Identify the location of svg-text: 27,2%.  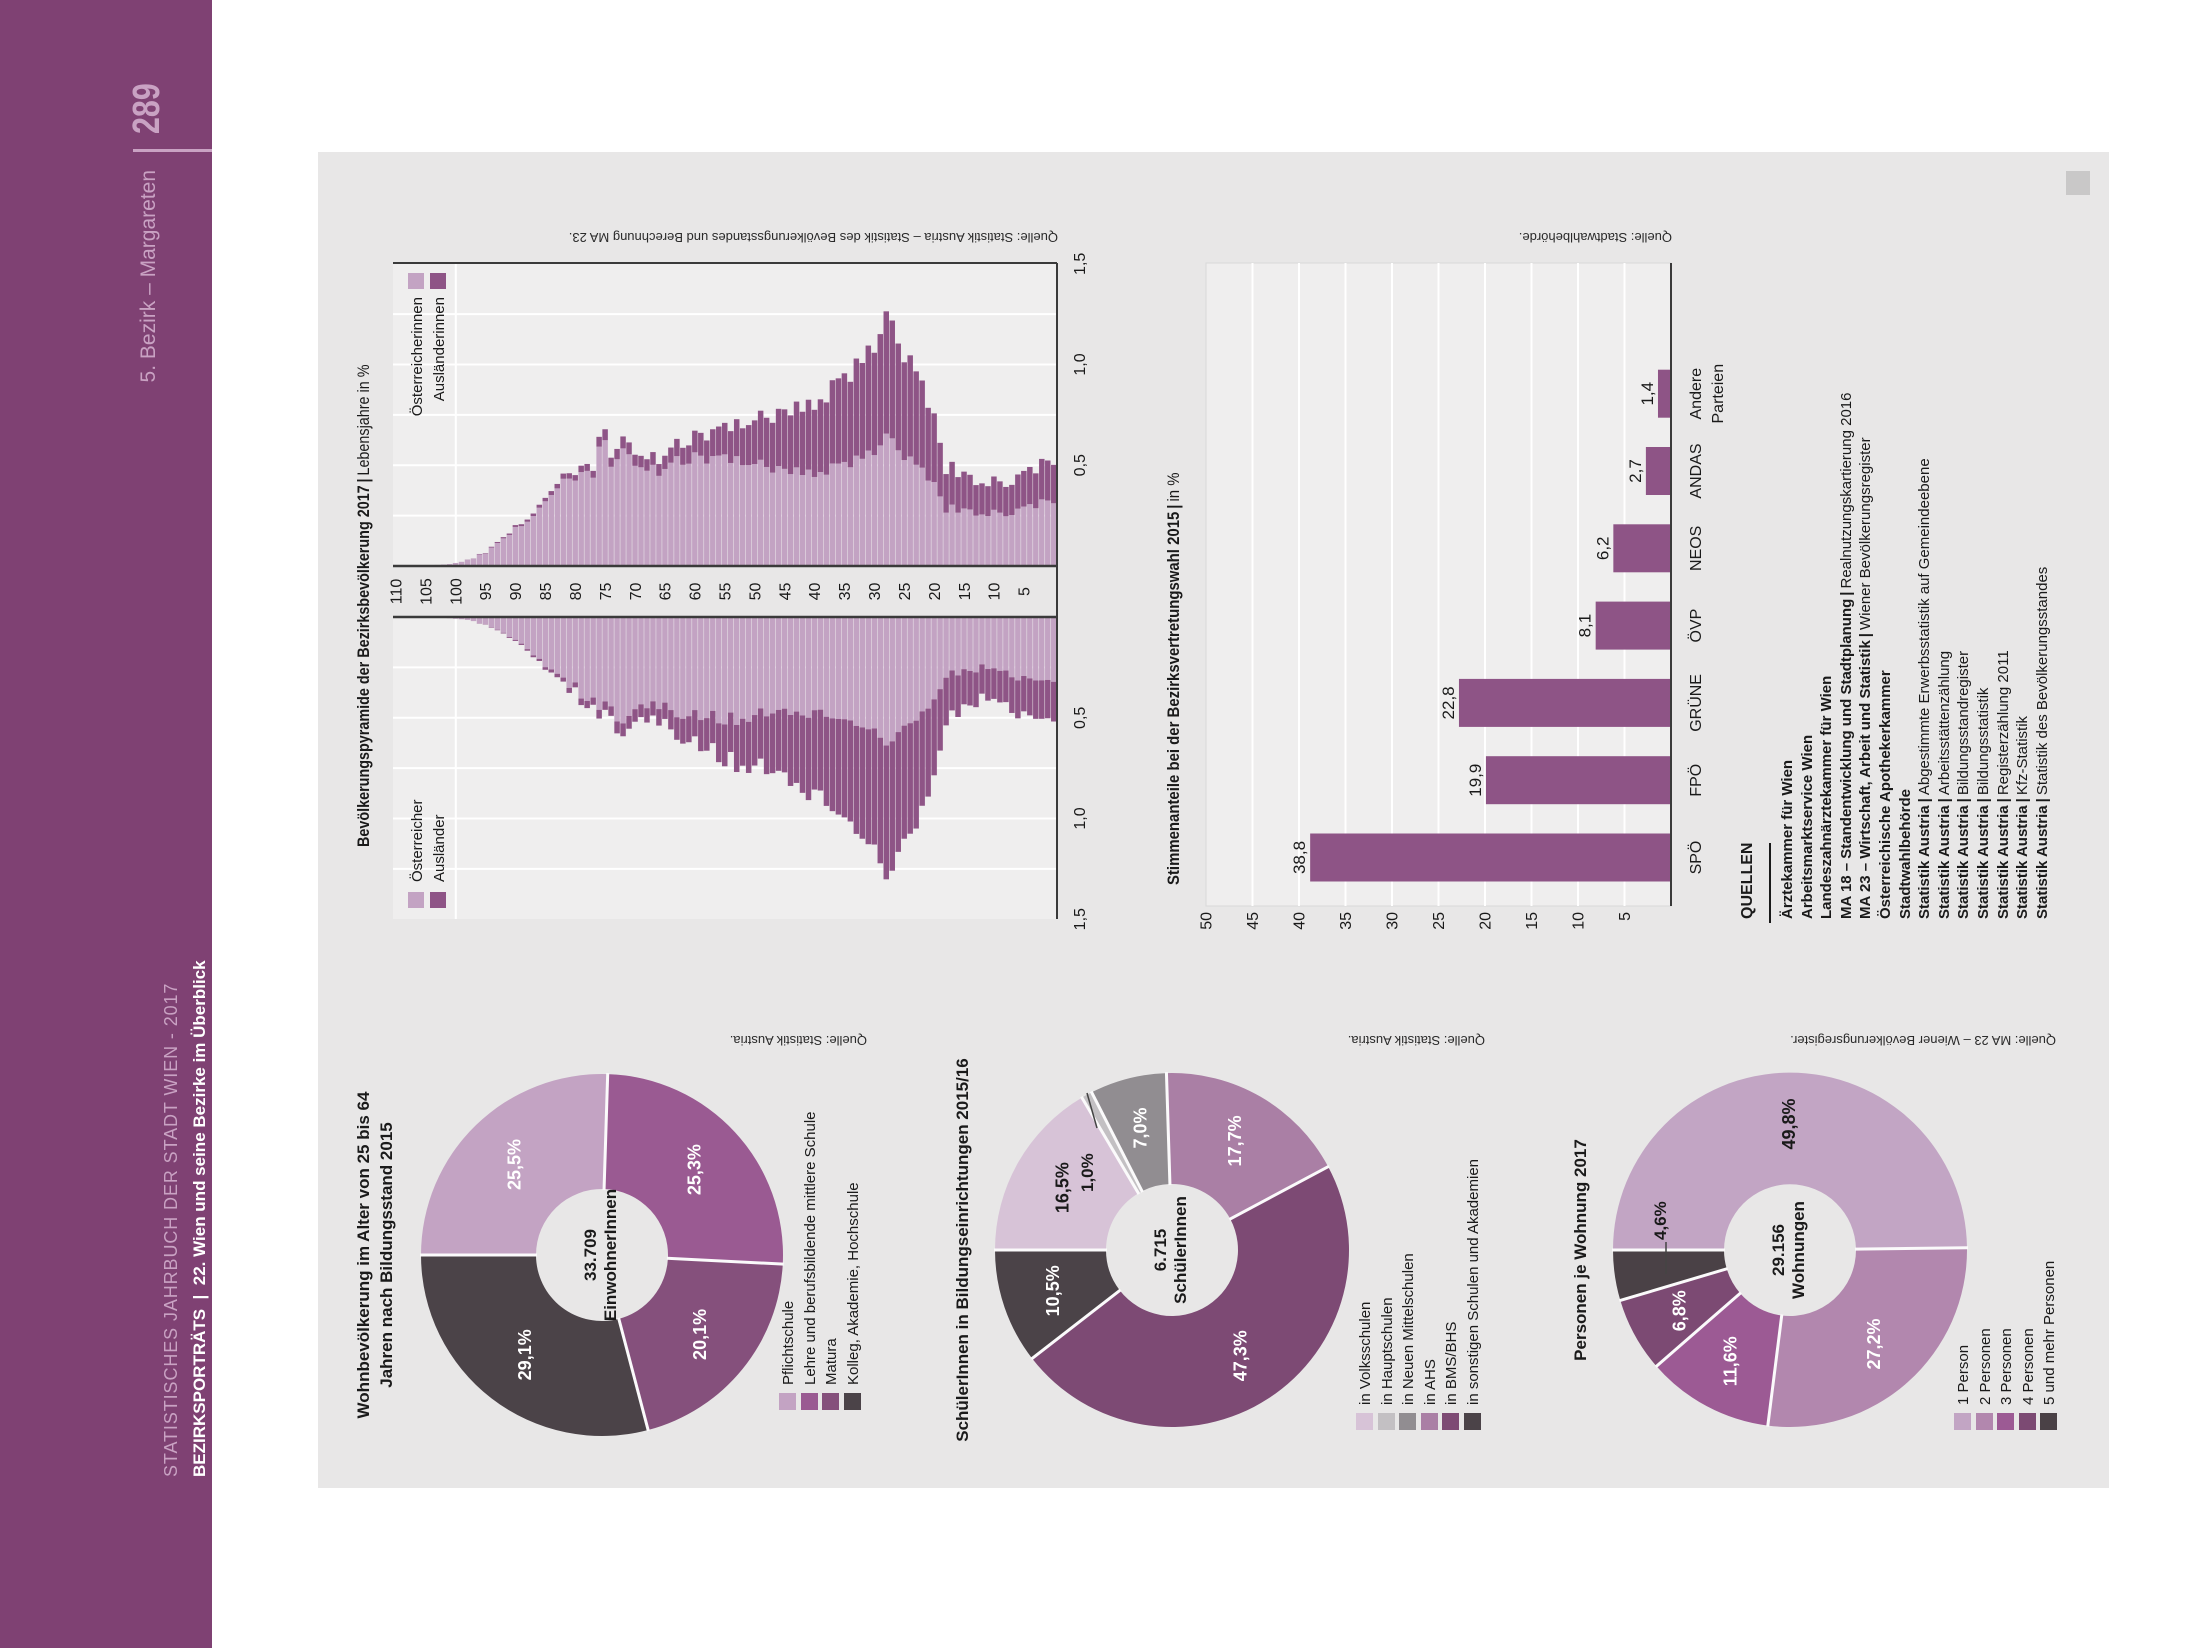
(1874, 1343).